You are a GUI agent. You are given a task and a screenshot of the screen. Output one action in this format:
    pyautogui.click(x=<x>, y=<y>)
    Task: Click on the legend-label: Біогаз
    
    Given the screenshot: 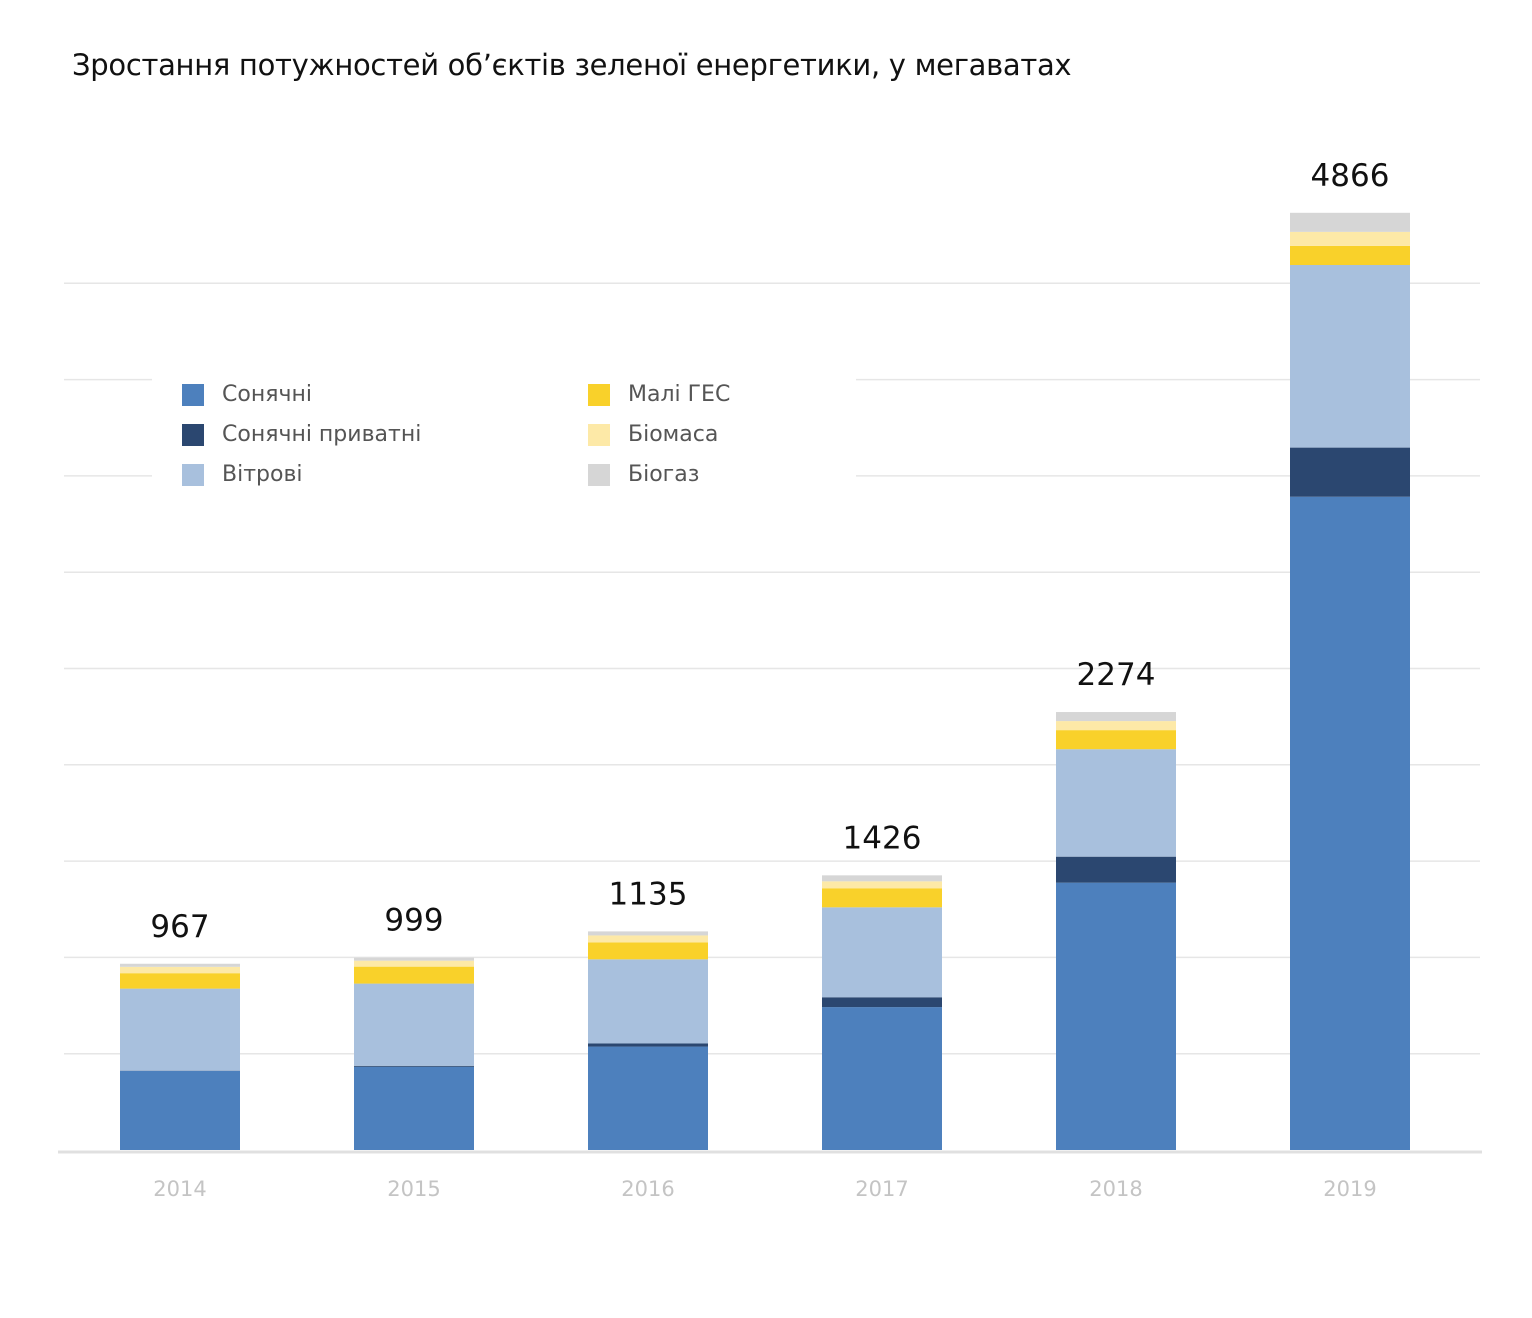 What is the action you would take?
    pyautogui.click(x=664, y=474)
    